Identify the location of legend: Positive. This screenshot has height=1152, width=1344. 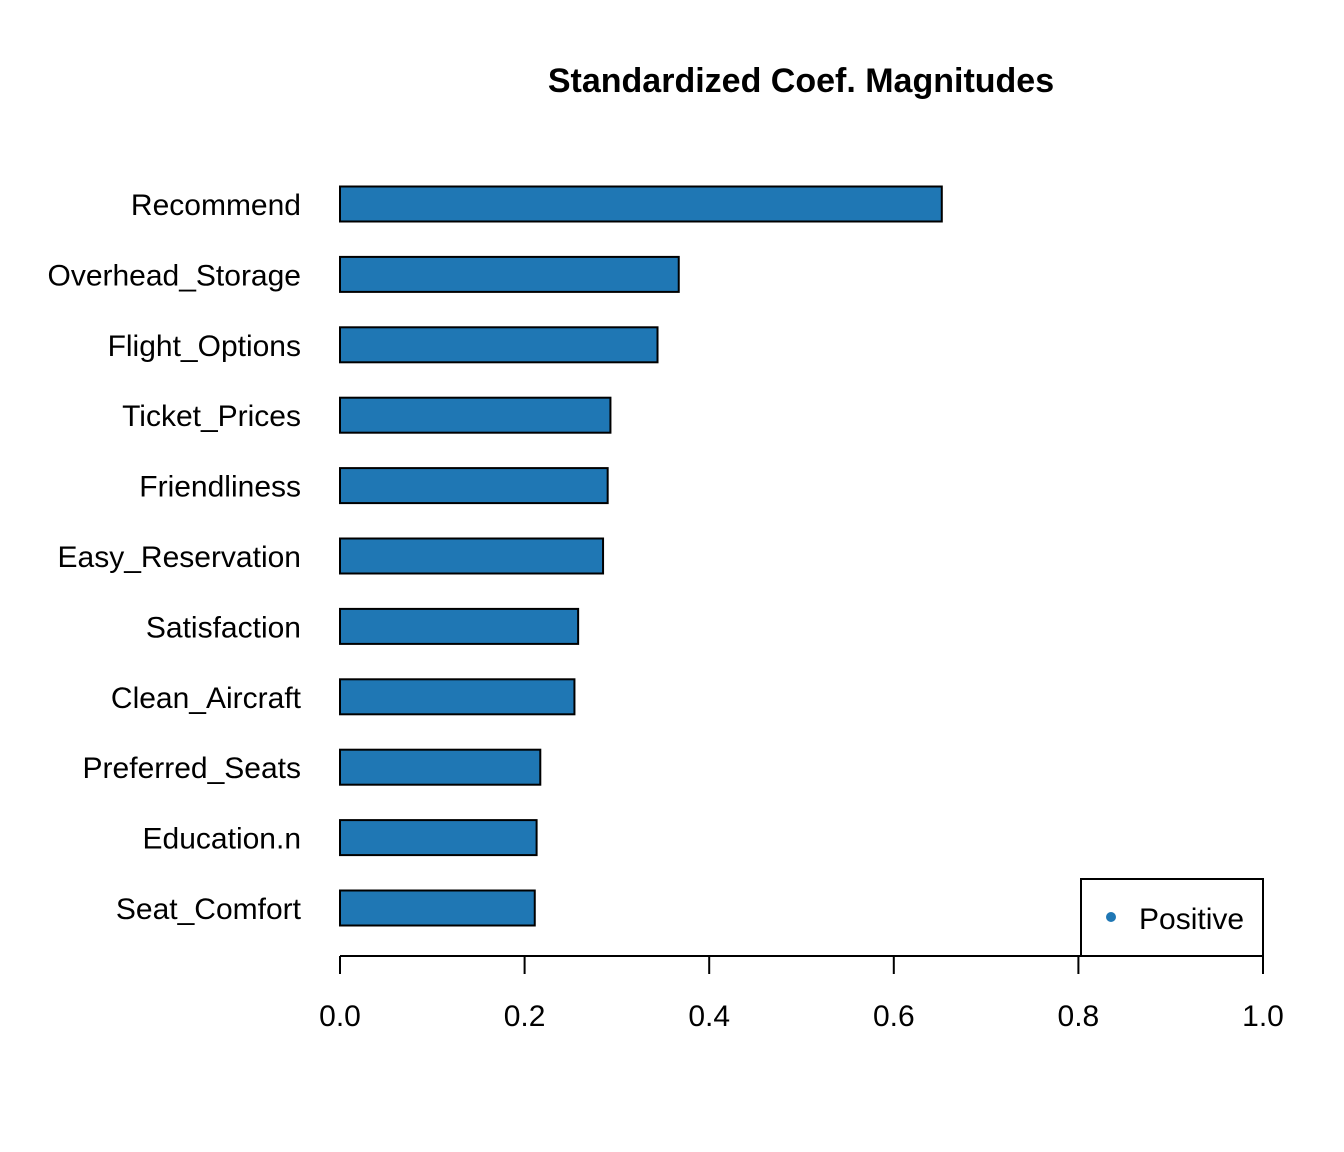
(1172, 917).